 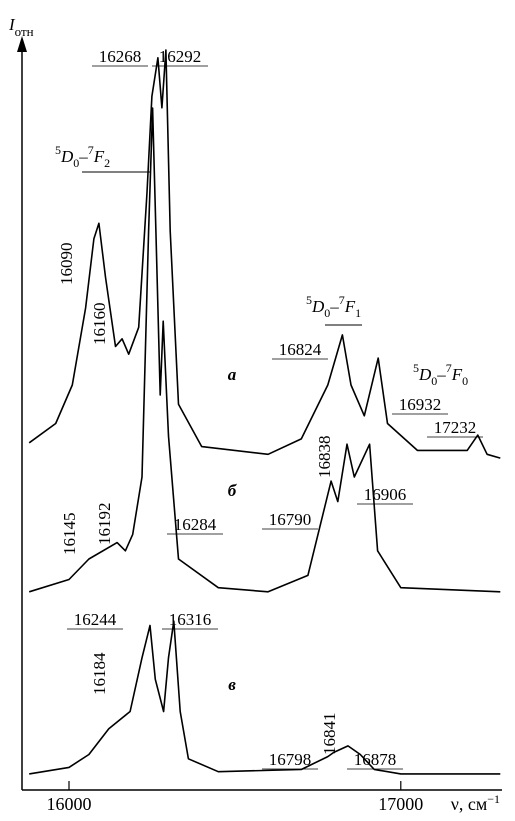 I want to click on peak-label-text: 16145, so click(x=69, y=534).